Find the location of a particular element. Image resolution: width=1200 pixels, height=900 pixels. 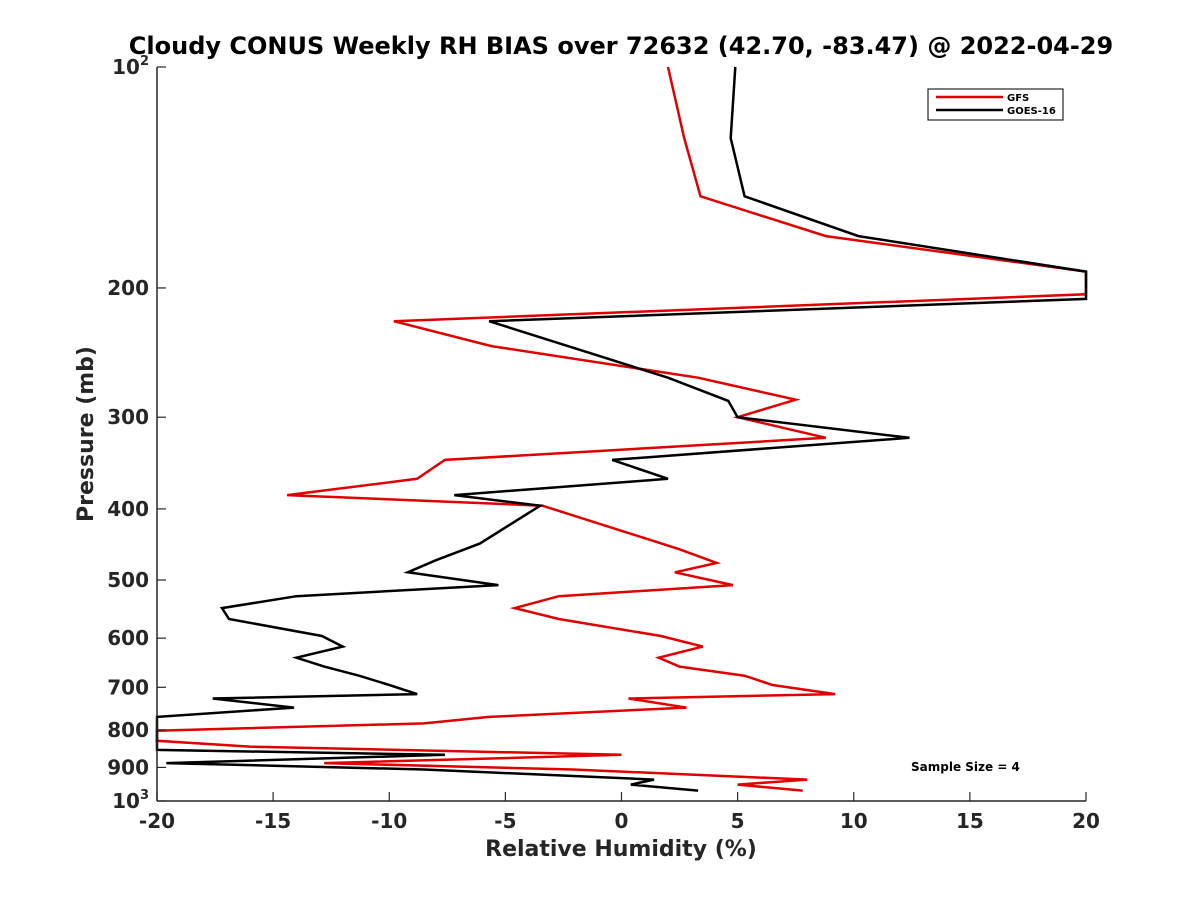

y-ticks: 10² 200 300 400 500 600 700 800 900 10³ is located at coordinates (136, 433).